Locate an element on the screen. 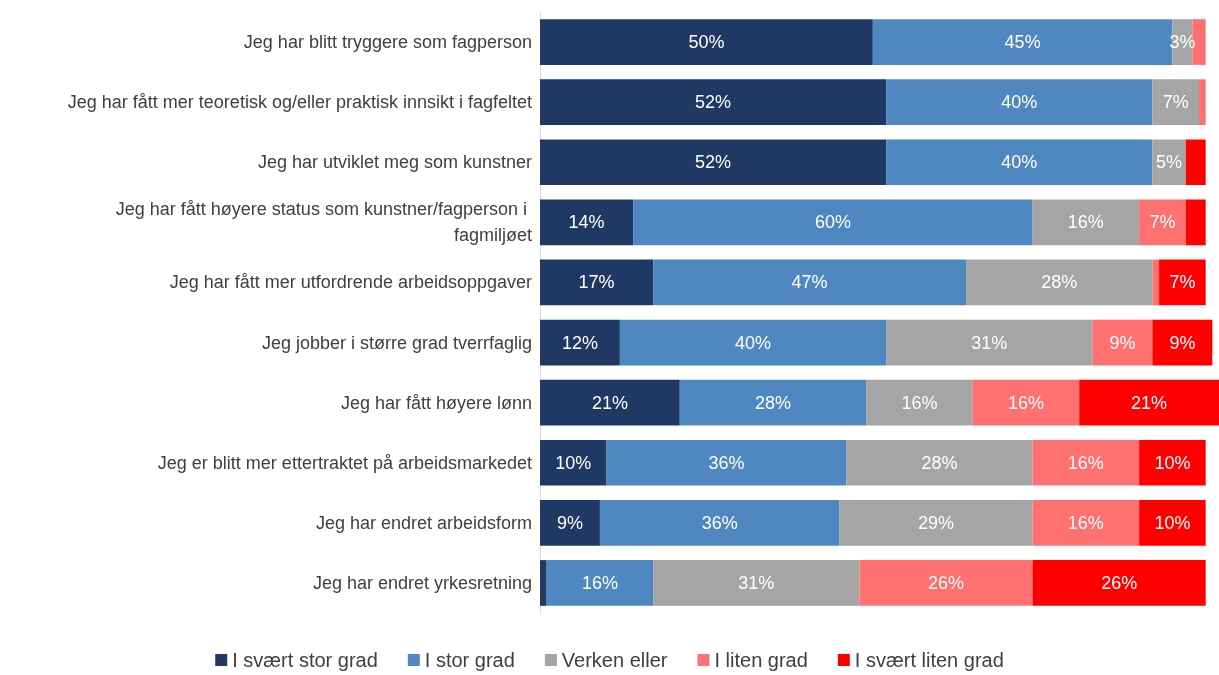 The height and width of the screenshot is (675, 1219). y-tick-label: Jeg er blitt mer ettertraktet på arbeidsmarkedet is located at coordinates (344, 462).